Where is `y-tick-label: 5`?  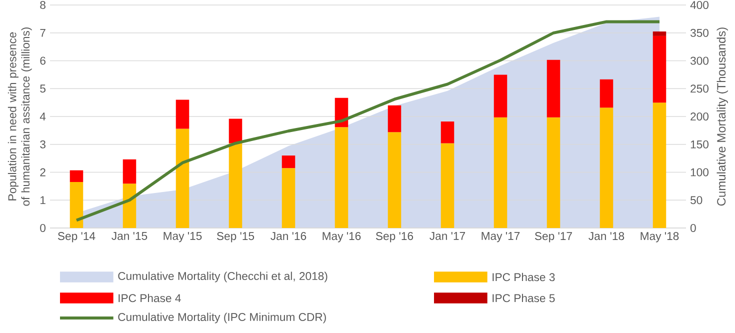
y-tick-label: 5 is located at coordinates (43, 88).